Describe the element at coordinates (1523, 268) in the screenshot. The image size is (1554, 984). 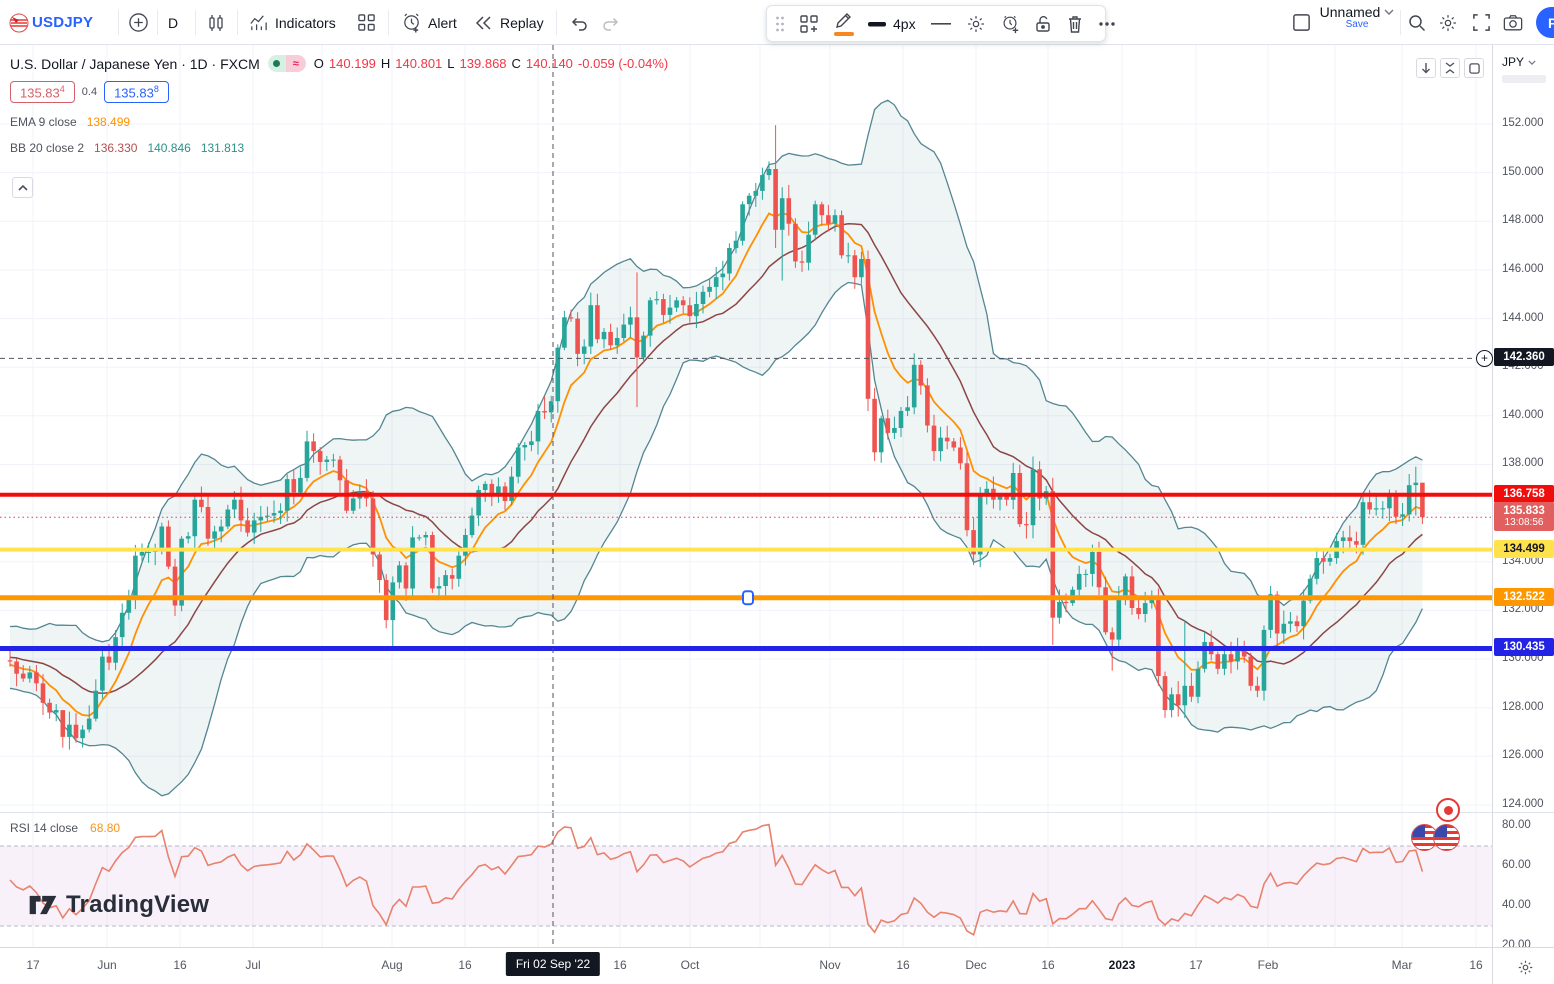
I see `price-tick-label: 146.000` at that location.